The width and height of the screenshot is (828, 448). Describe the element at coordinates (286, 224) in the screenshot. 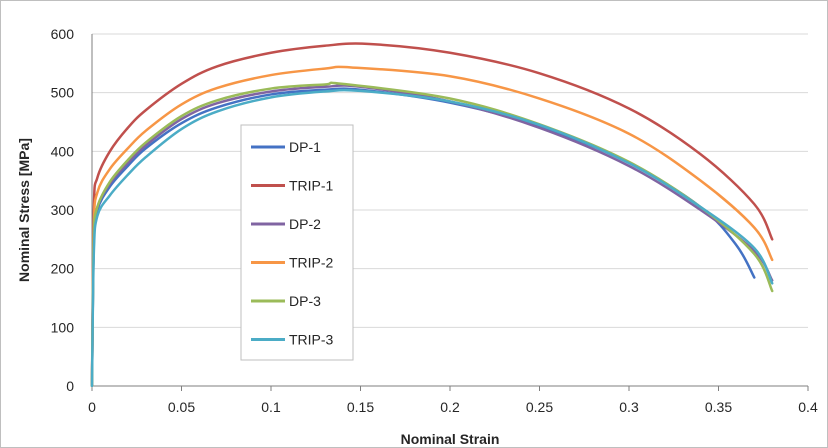

I see `legend-item-dp-2: DP-2` at that location.